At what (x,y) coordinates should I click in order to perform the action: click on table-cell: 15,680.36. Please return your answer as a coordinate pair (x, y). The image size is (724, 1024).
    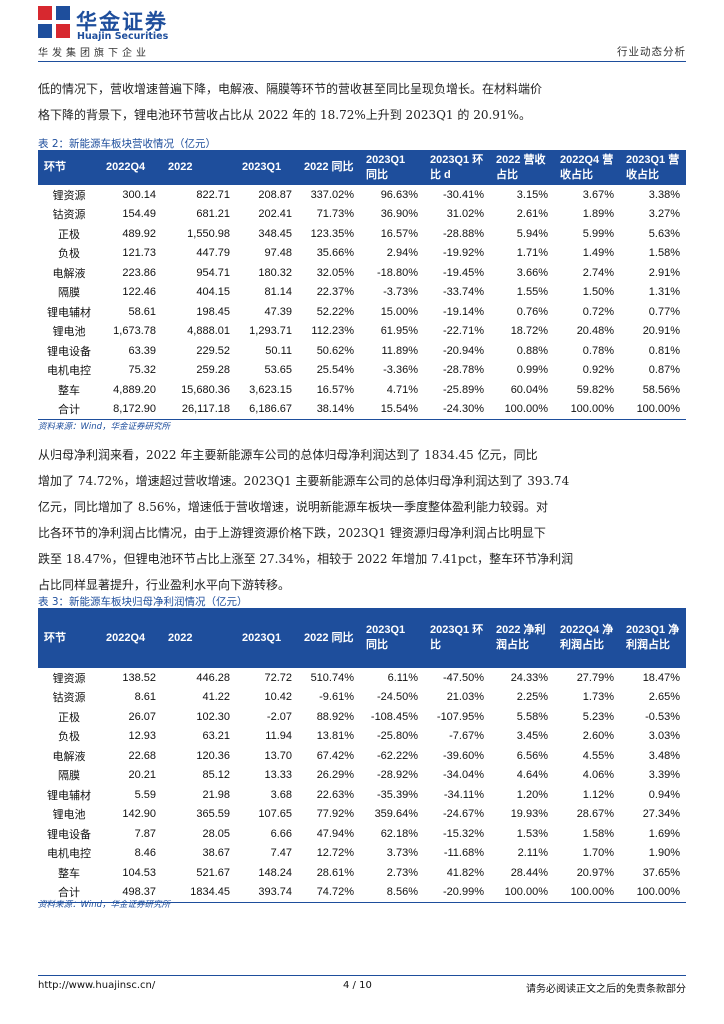
    Looking at the image, I should click on (205, 389).